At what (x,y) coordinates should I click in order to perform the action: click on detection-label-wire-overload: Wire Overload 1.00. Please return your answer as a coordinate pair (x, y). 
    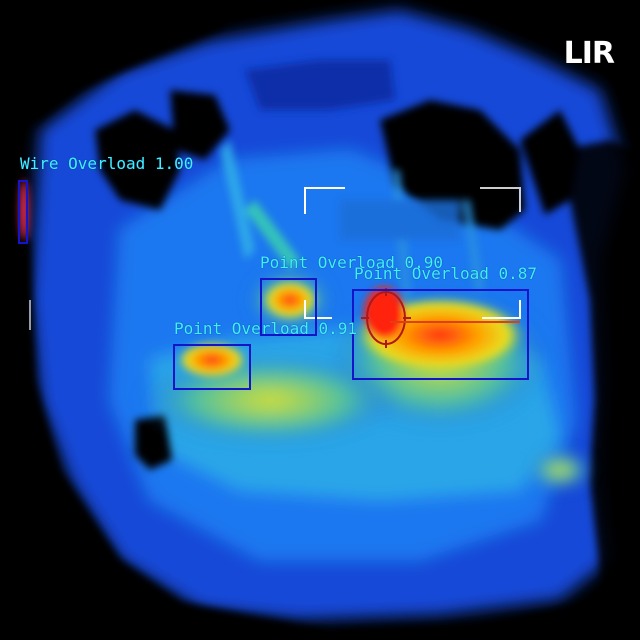
    Looking at the image, I should click on (107, 163).